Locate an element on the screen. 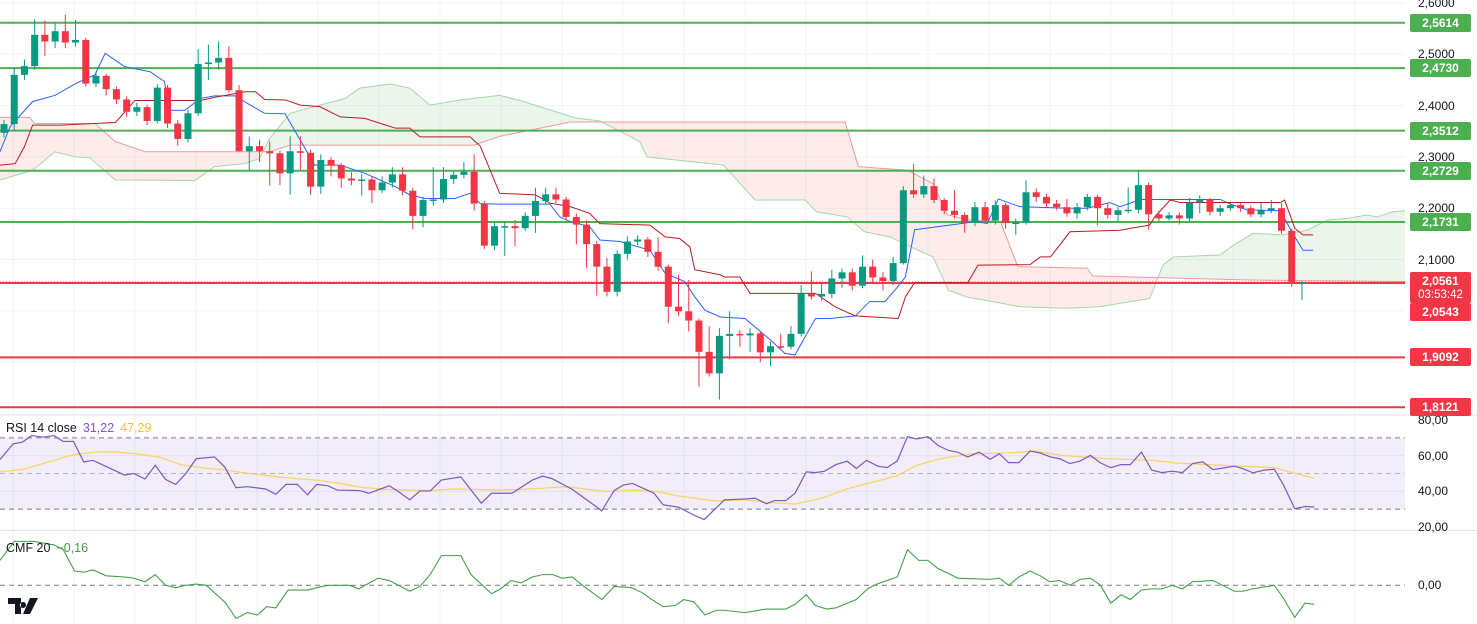 The width and height of the screenshot is (1477, 624). price-tick-label: 2,2000 is located at coordinates (1436, 208).